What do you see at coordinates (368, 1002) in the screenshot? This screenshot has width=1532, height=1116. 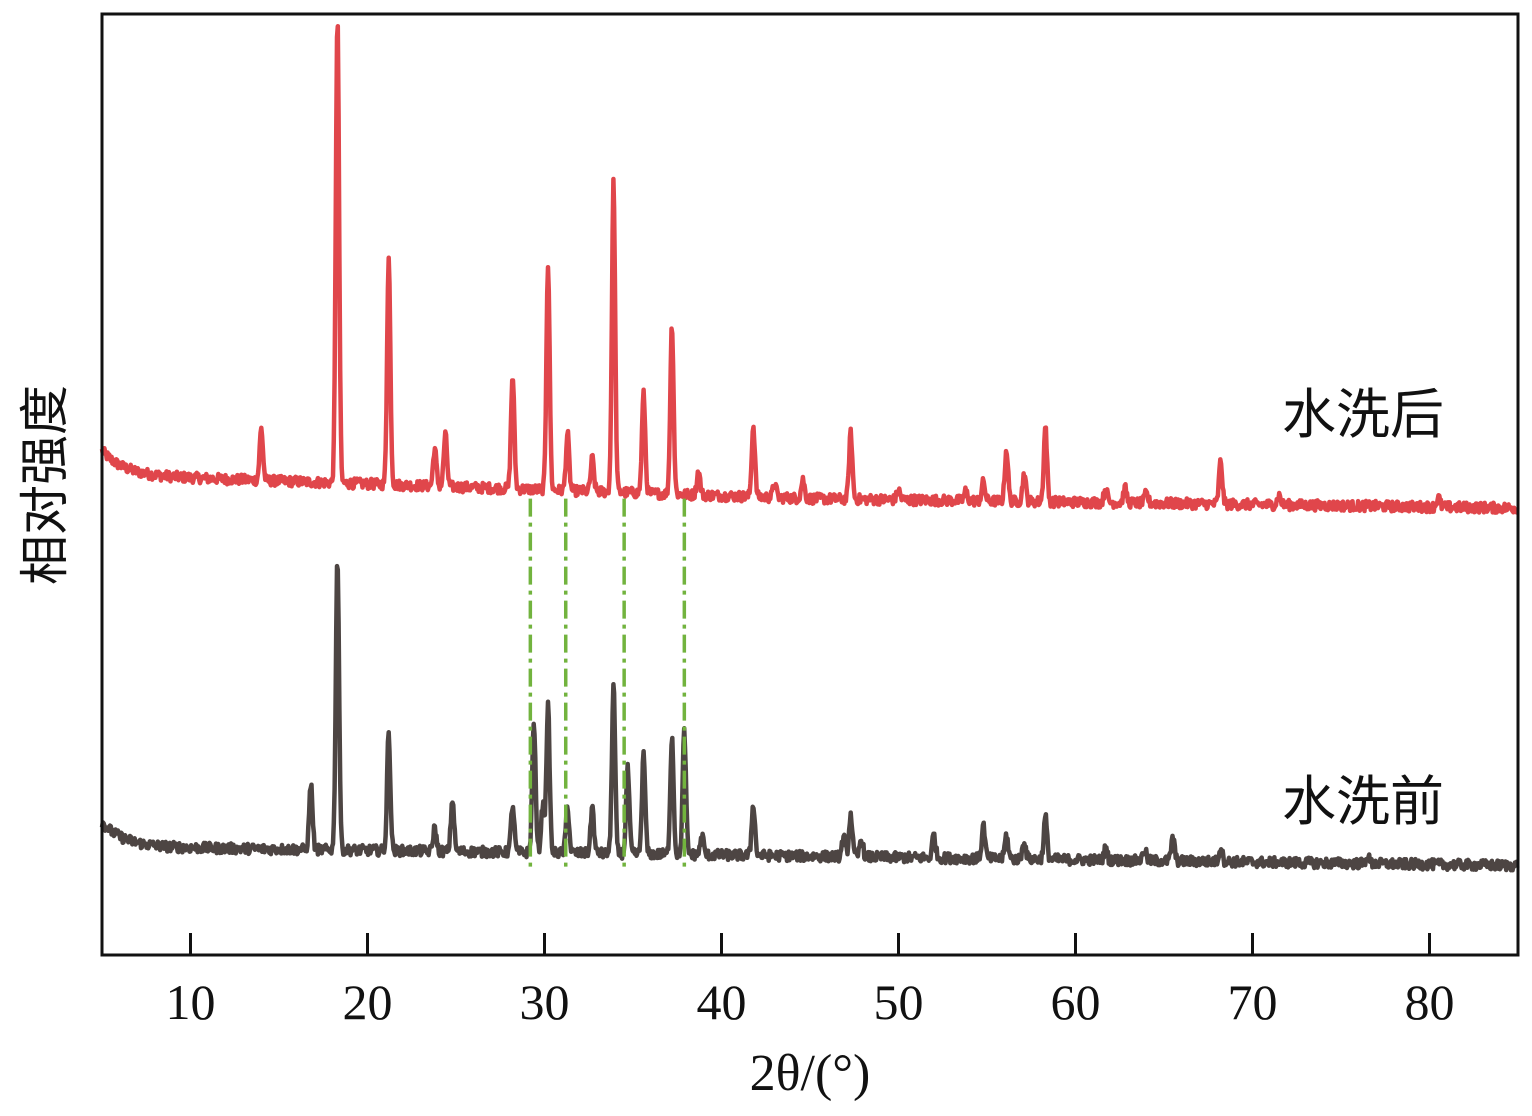 I see `x-tick-label-20: 20` at bounding box center [368, 1002].